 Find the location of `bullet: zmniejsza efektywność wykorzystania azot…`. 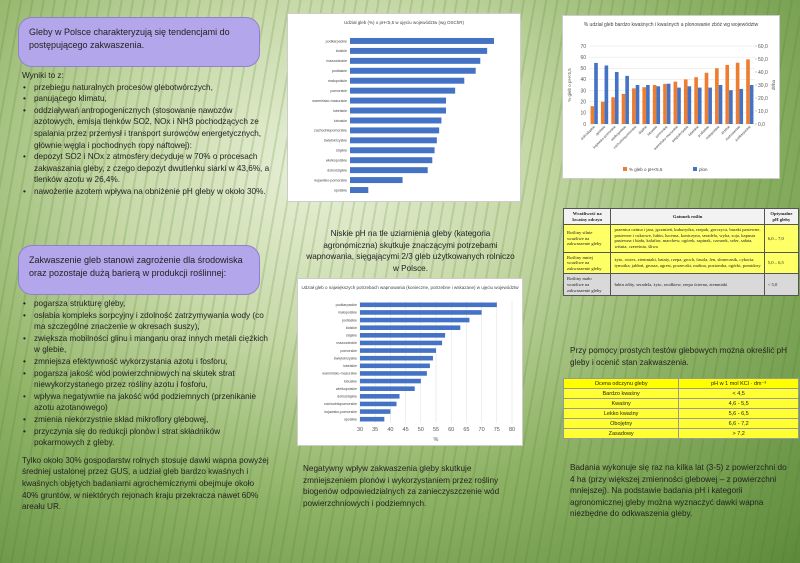

bullet: zmniejsza efektywność wykorzystania azot… is located at coordinates (147, 362).